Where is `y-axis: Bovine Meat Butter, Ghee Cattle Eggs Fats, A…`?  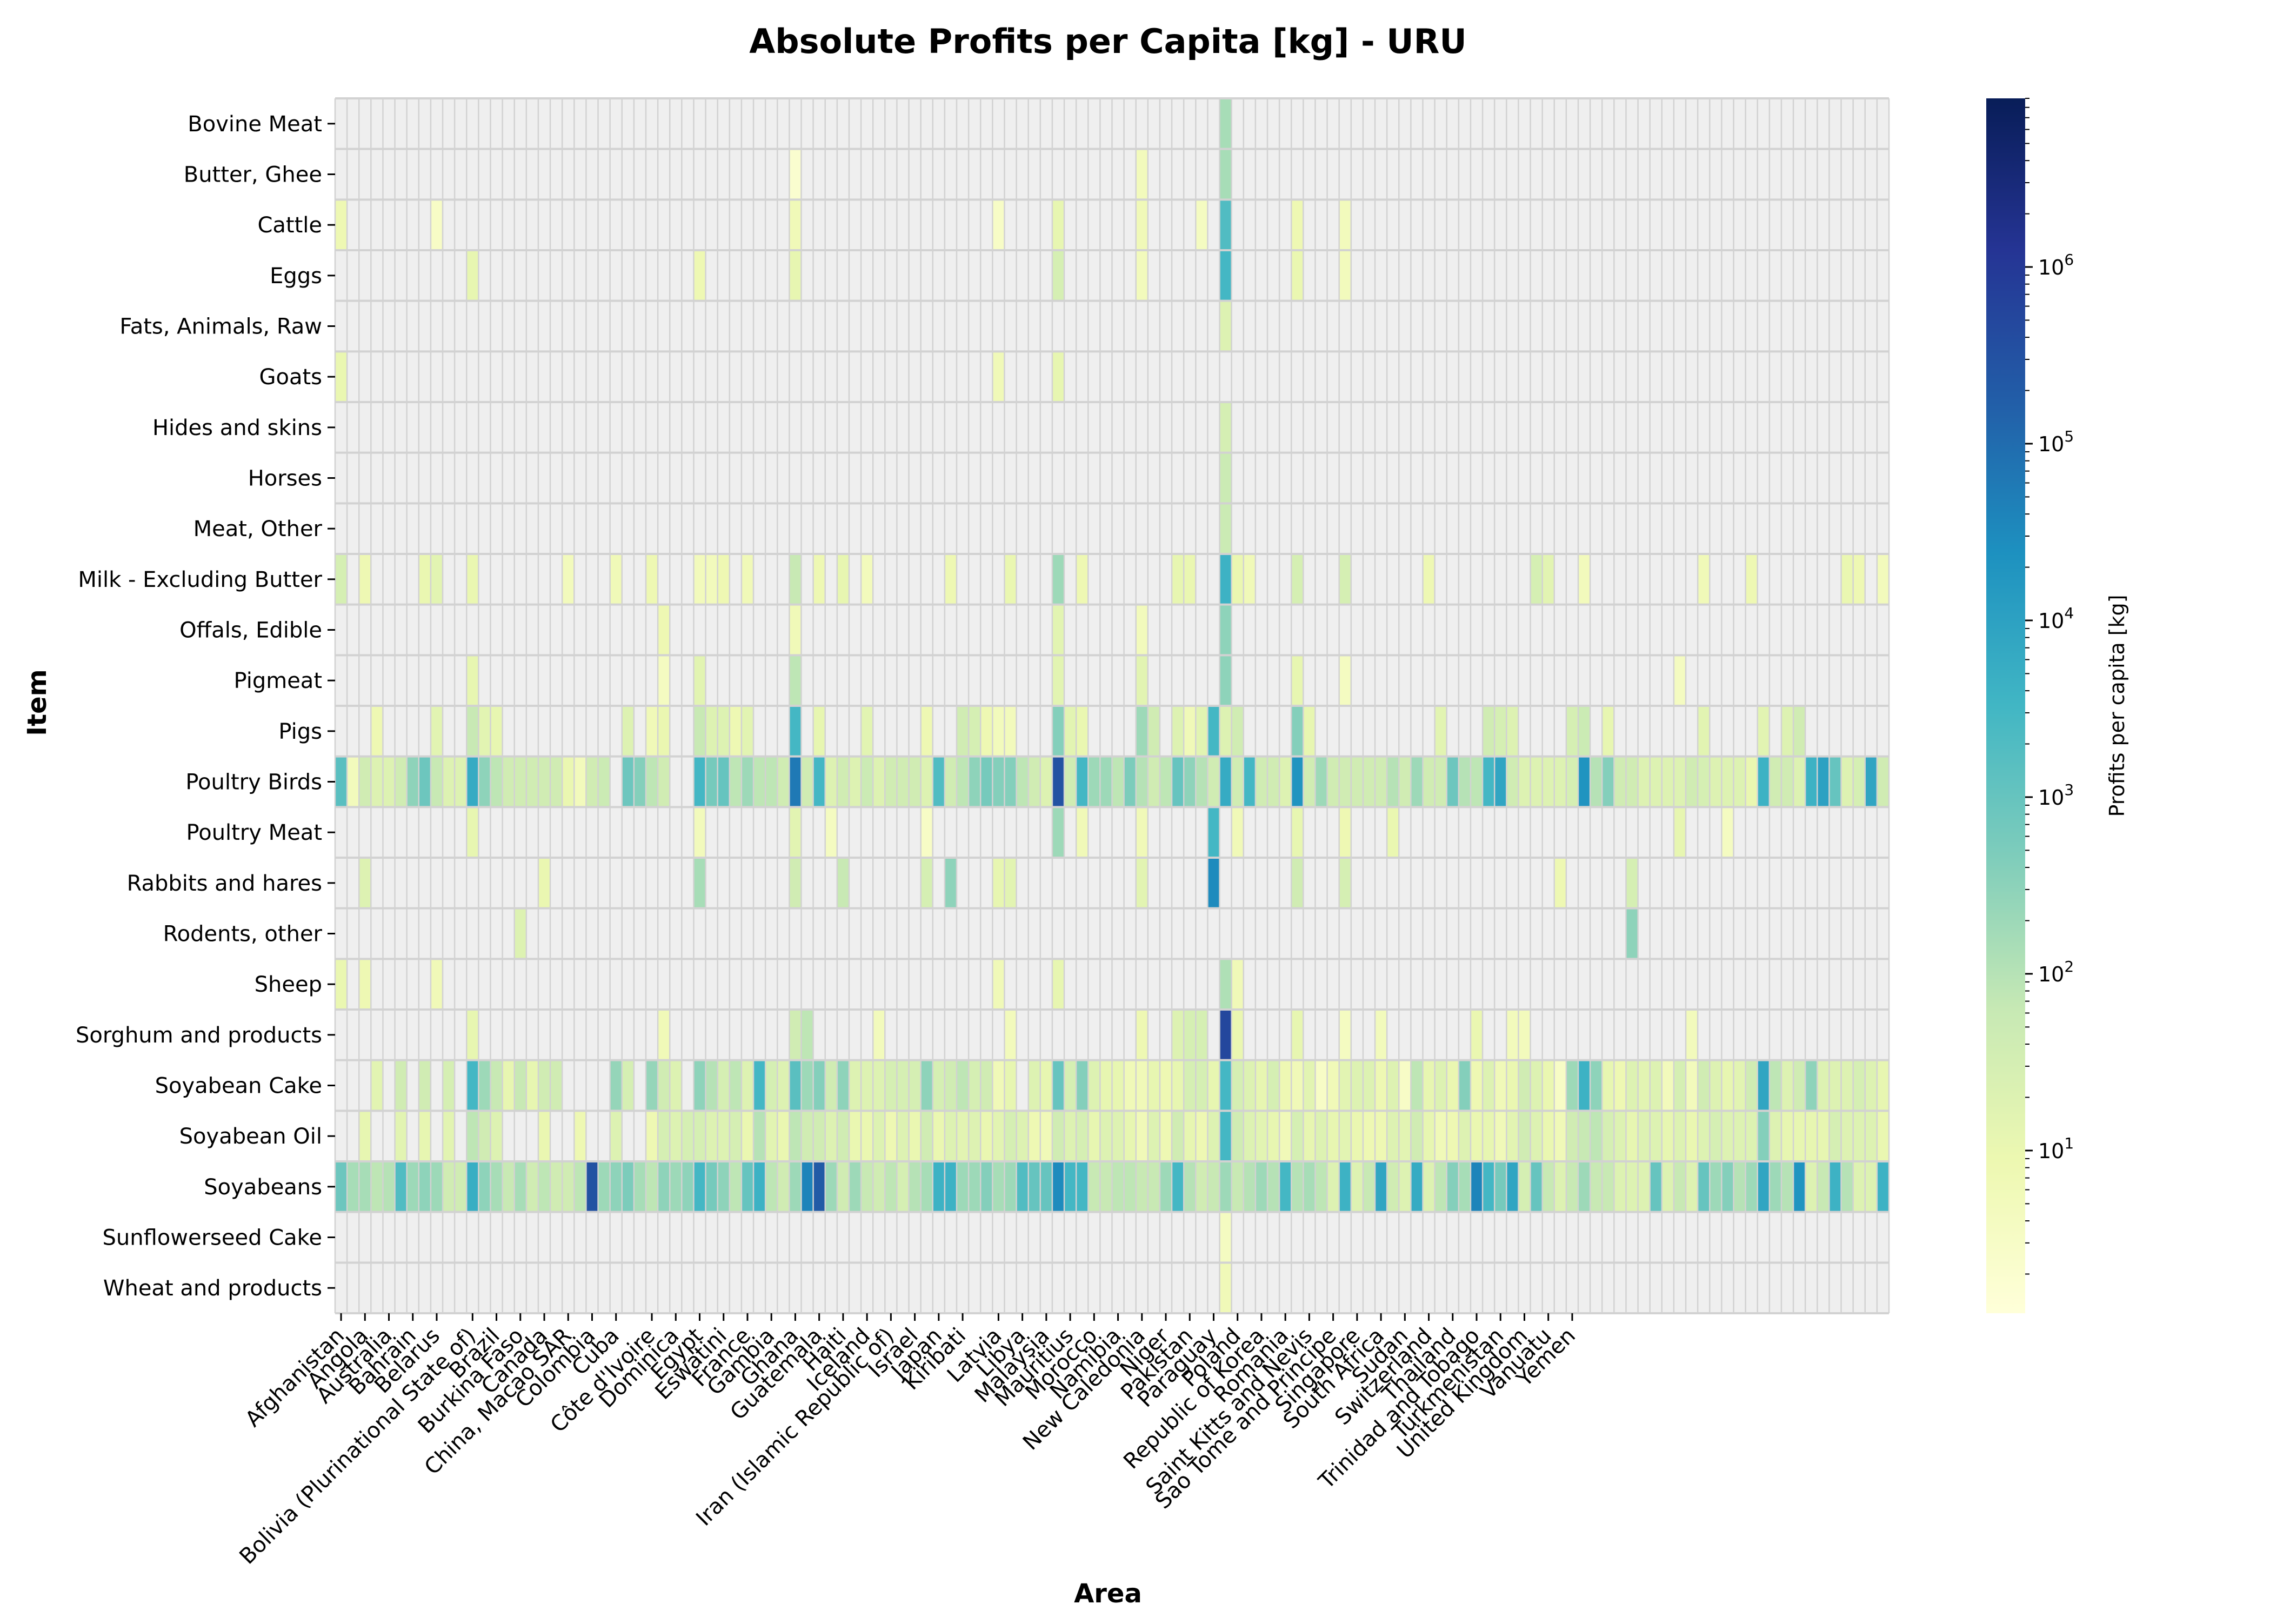
y-axis: Bovine Meat Butter, Ghee Cattle Eggs Fats, A… is located at coordinates (205, 706).